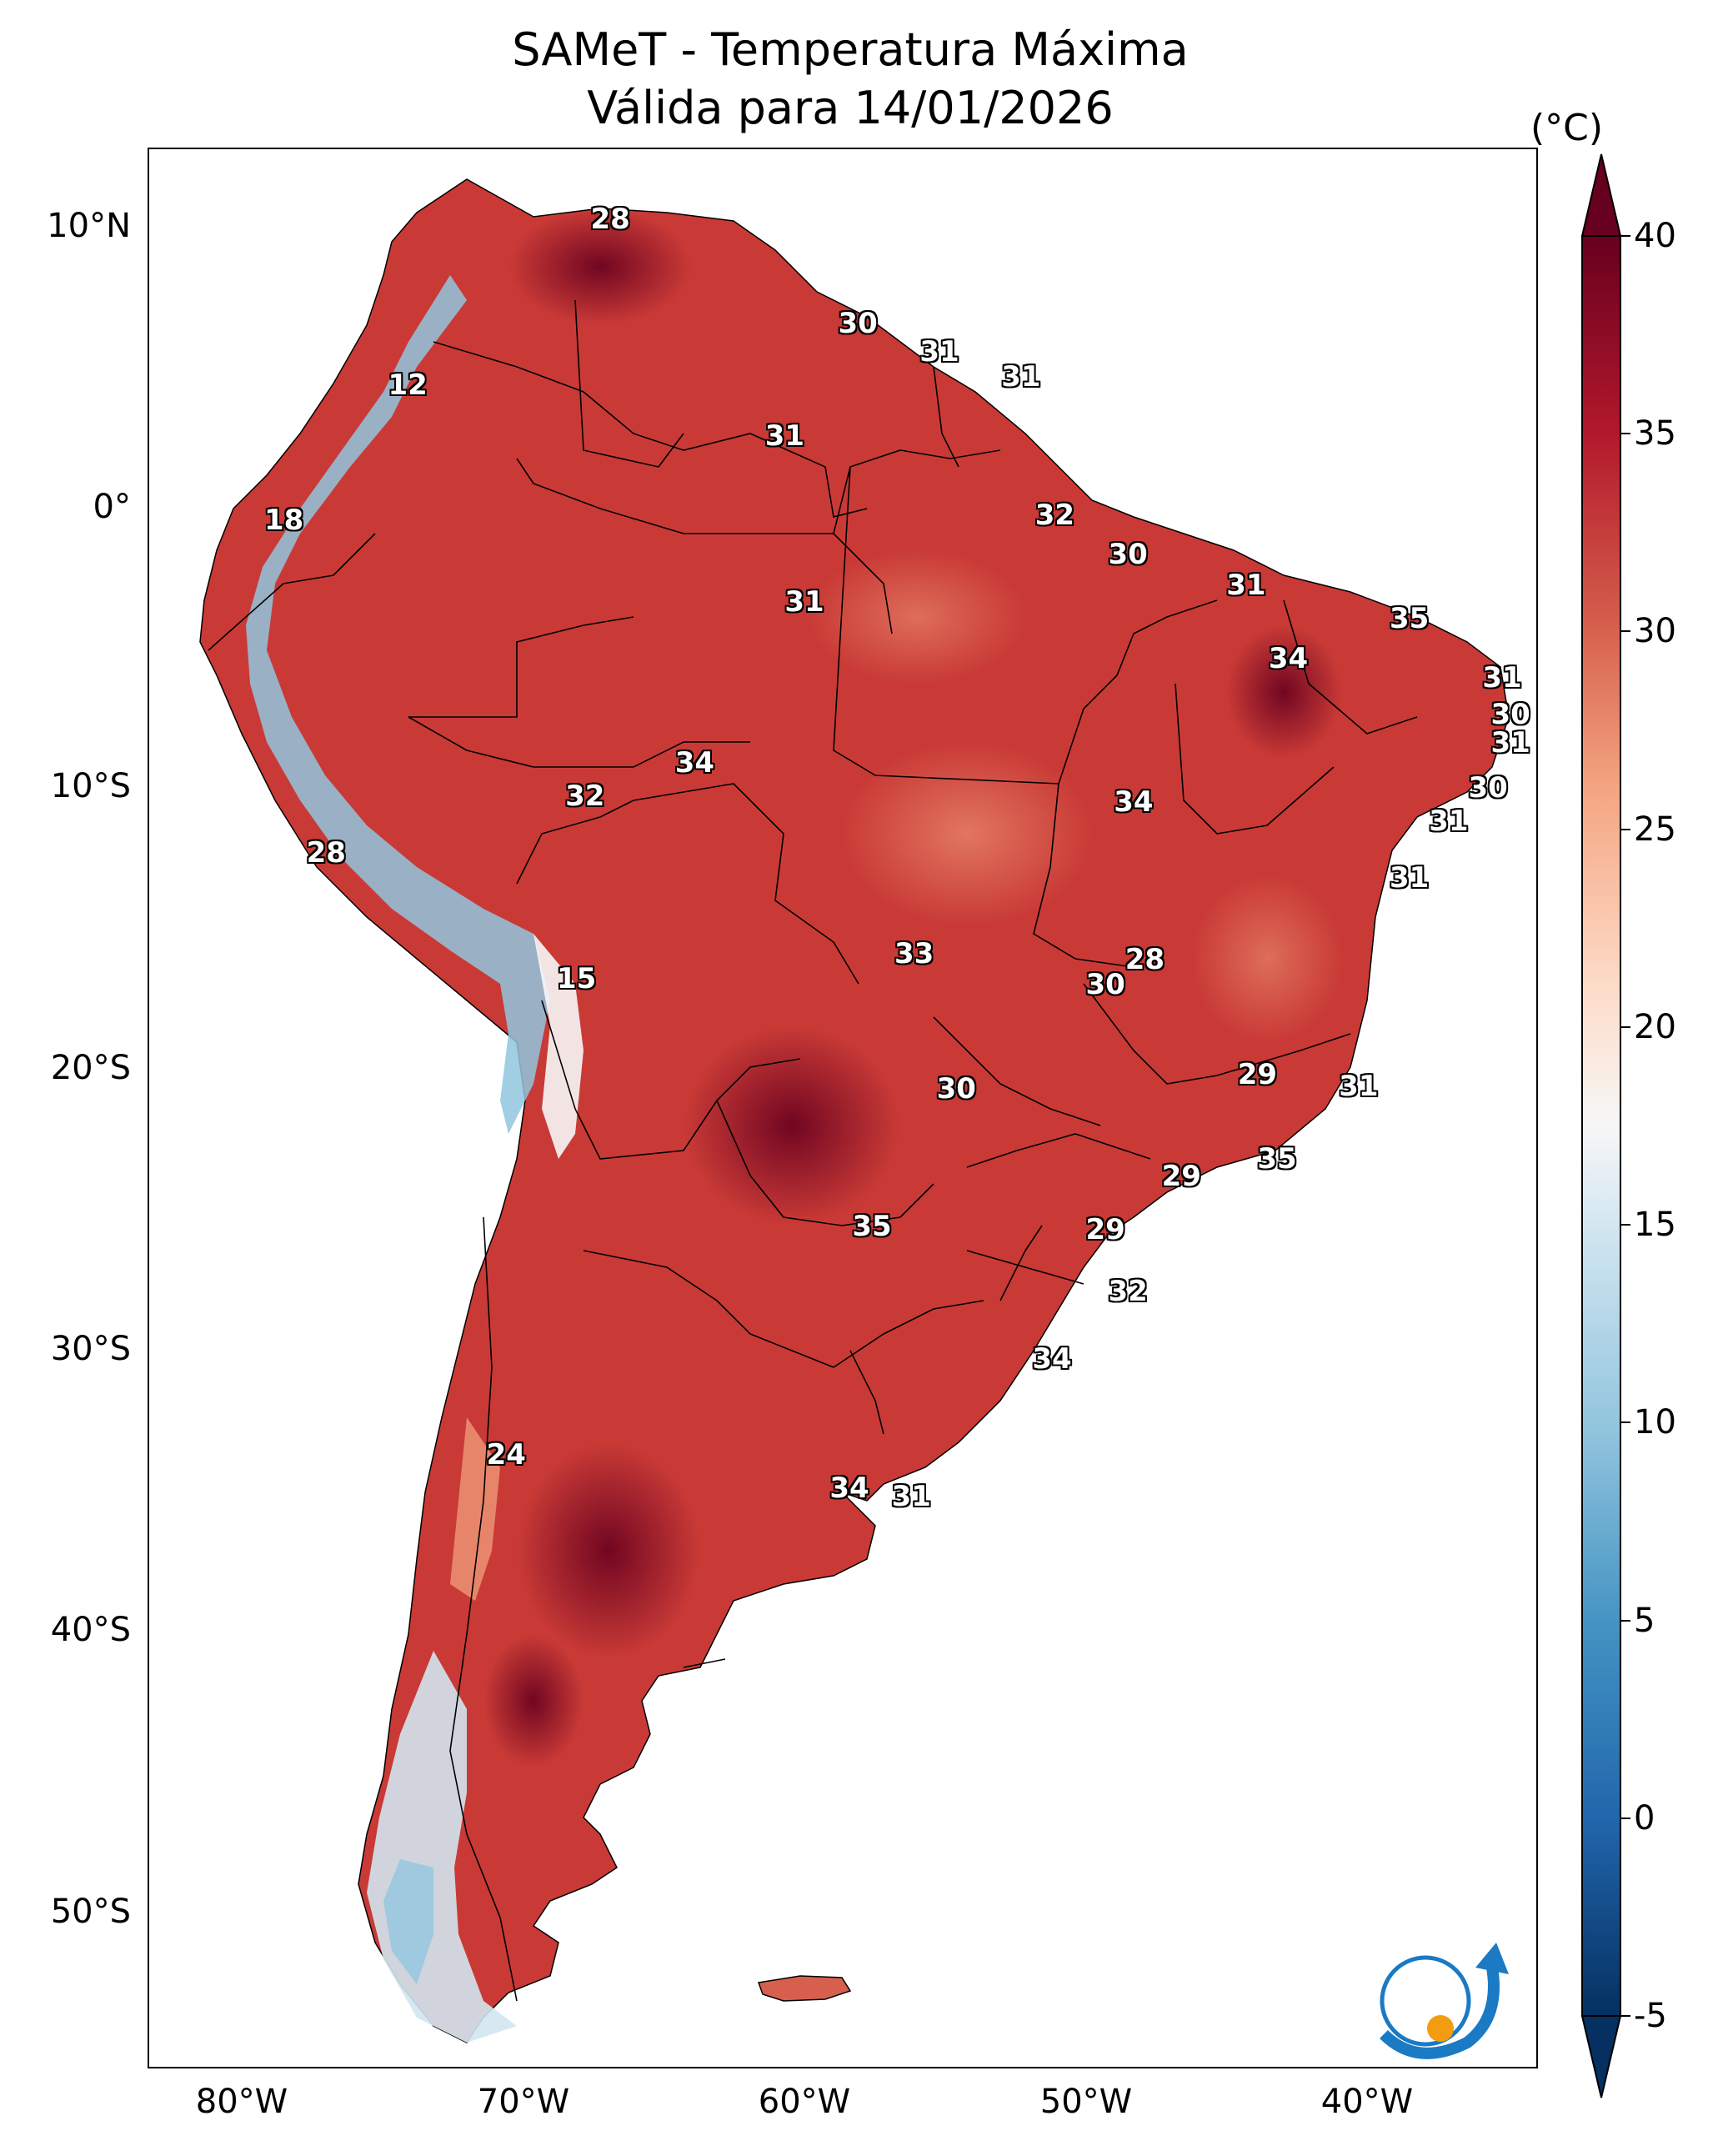 Image resolution: width=1723 pixels, height=2156 pixels. What do you see at coordinates (850, 108) in the screenshot?
I see `map-title-line-2: Válida para 14/01/2026` at bounding box center [850, 108].